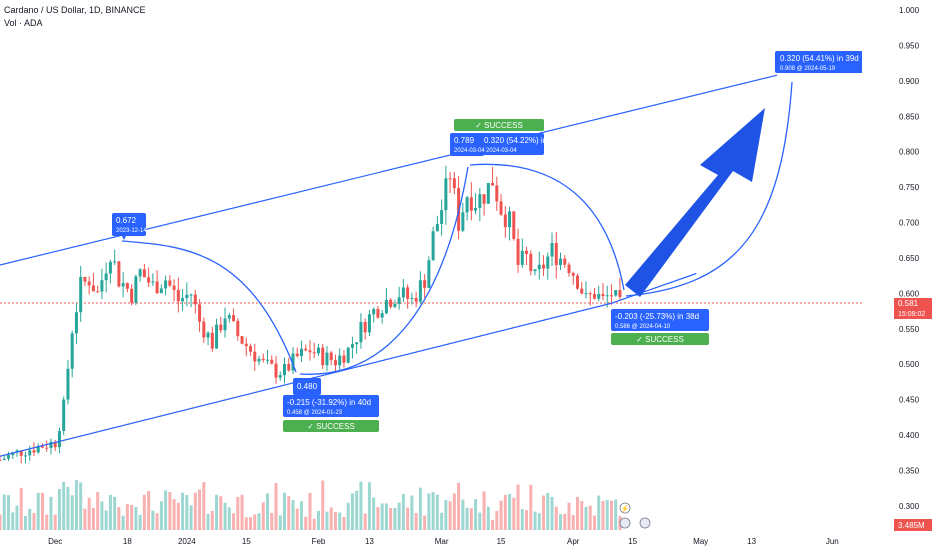 The width and height of the screenshot is (932, 550). Describe the element at coordinates (909, 470) in the screenshot. I see `y-tick-label: 0.350` at that location.